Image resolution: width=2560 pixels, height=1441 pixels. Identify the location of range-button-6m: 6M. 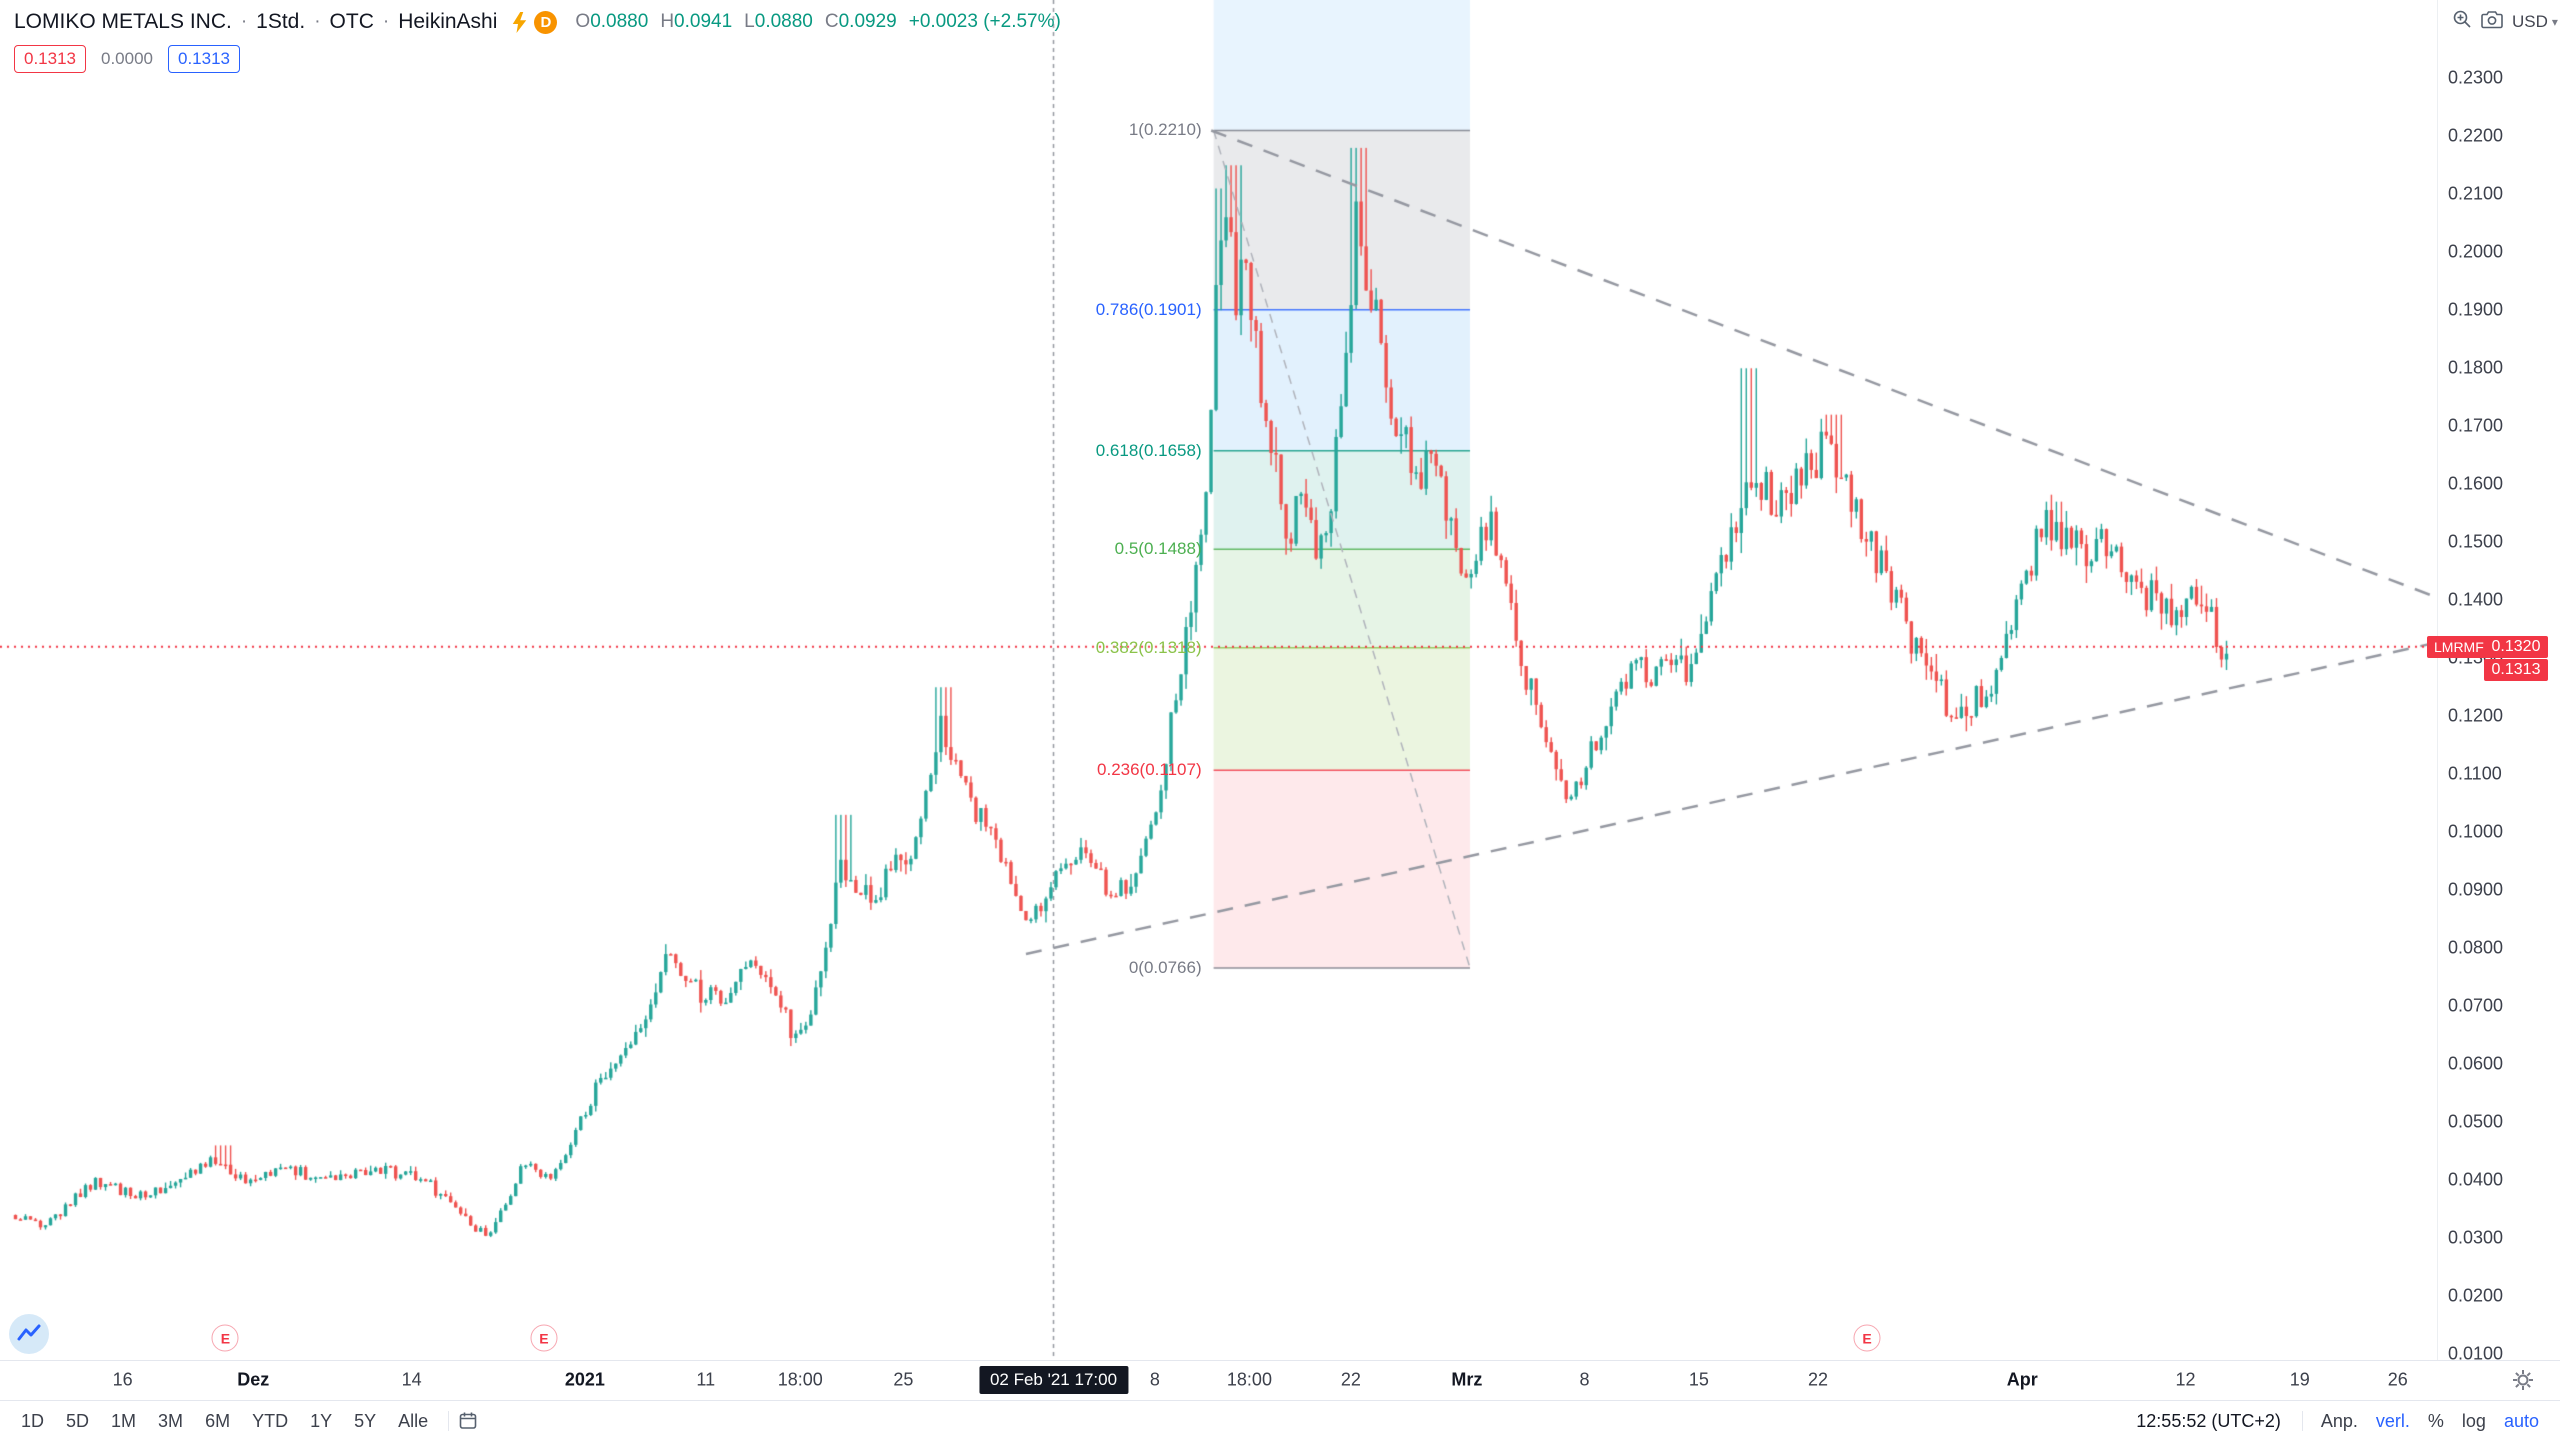
(218, 1420).